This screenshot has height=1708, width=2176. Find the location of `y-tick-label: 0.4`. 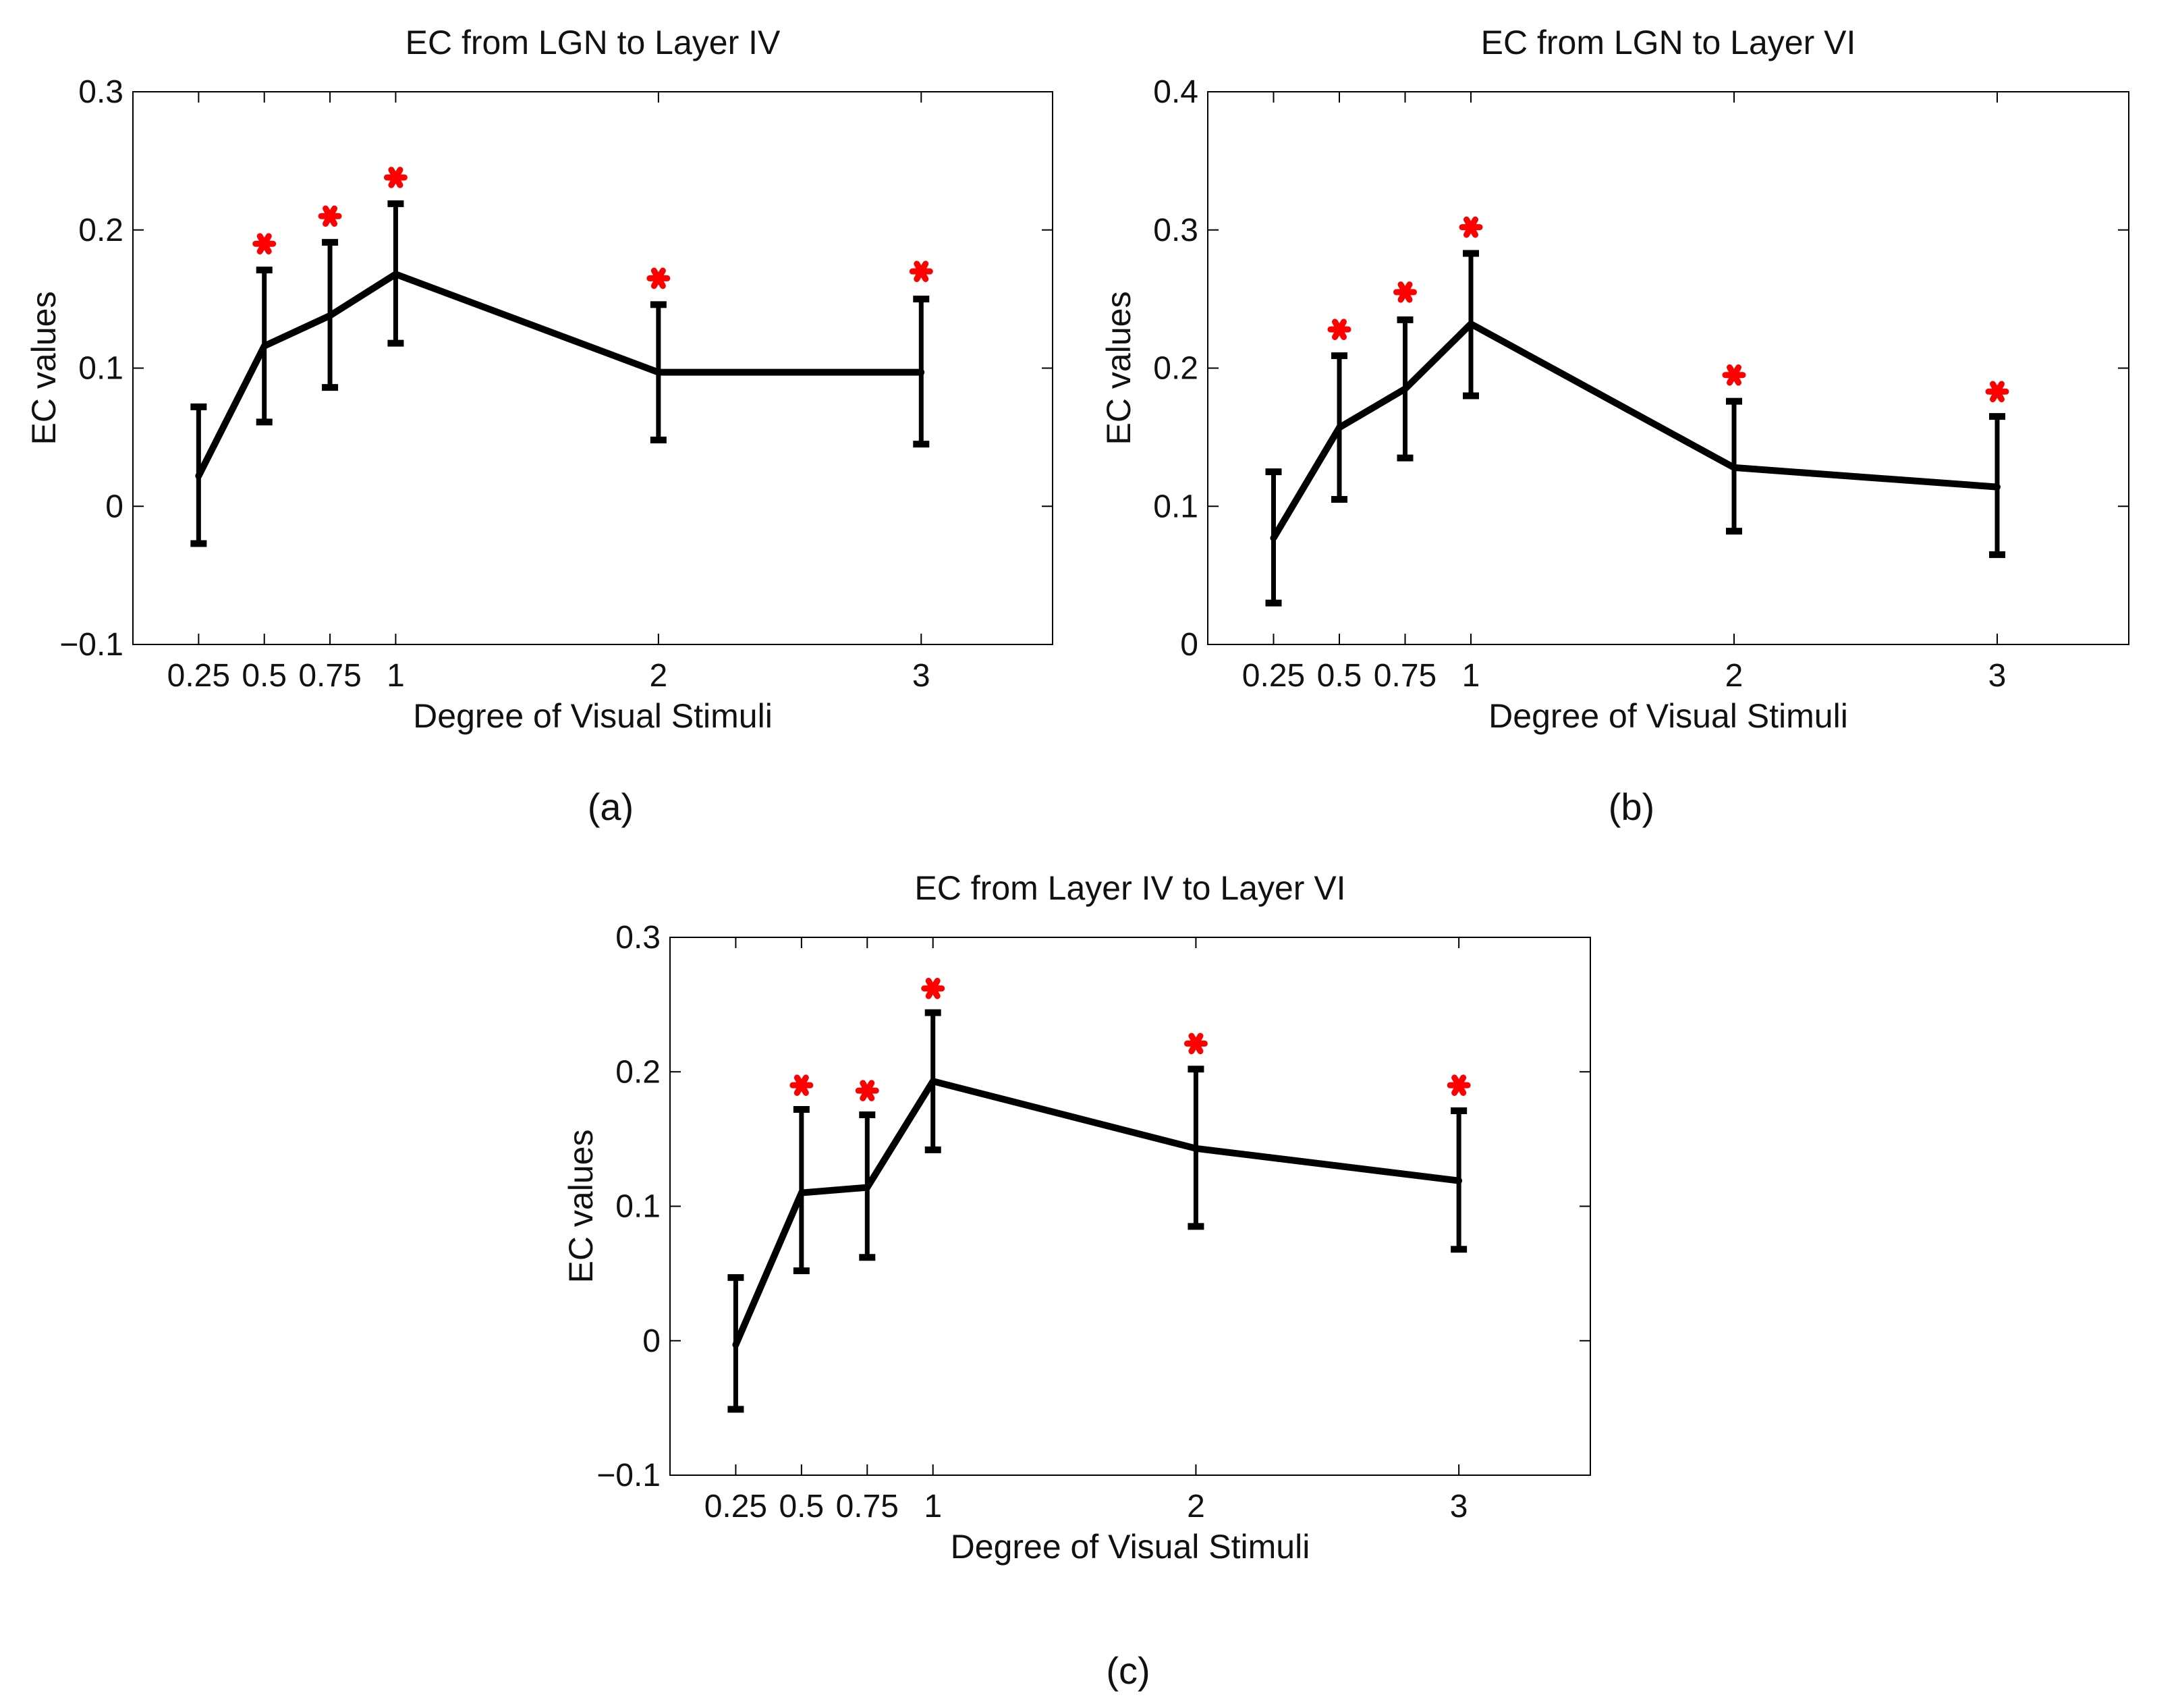

y-tick-label: 0.4 is located at coordinates (1175, 92).